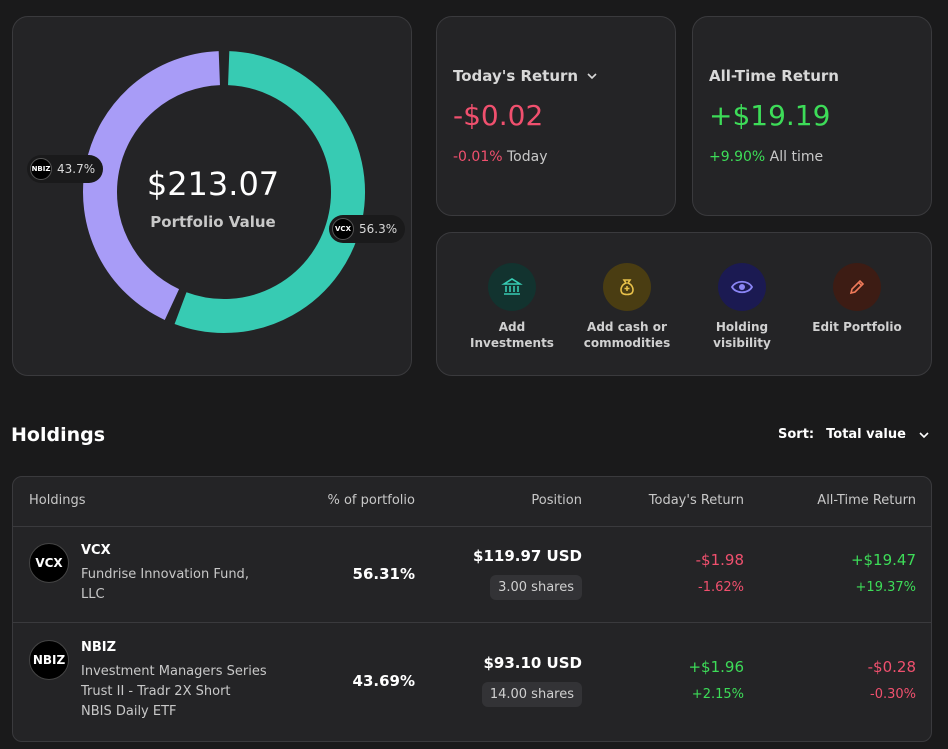 The height and width of the screenshot is (749, 948). What do you see at coordinates (742, 335) in the screenshot?
I see `holding-visibility-label: Holding visibility` at bounding box center [742, 335].